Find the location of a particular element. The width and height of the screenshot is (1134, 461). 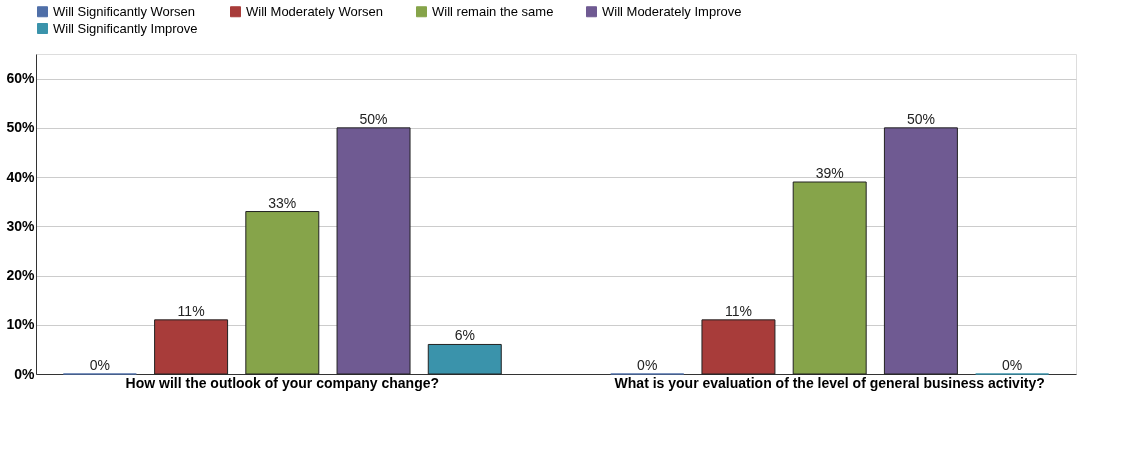

legend-label: Will remain the same is located at coordinates (493, 11).